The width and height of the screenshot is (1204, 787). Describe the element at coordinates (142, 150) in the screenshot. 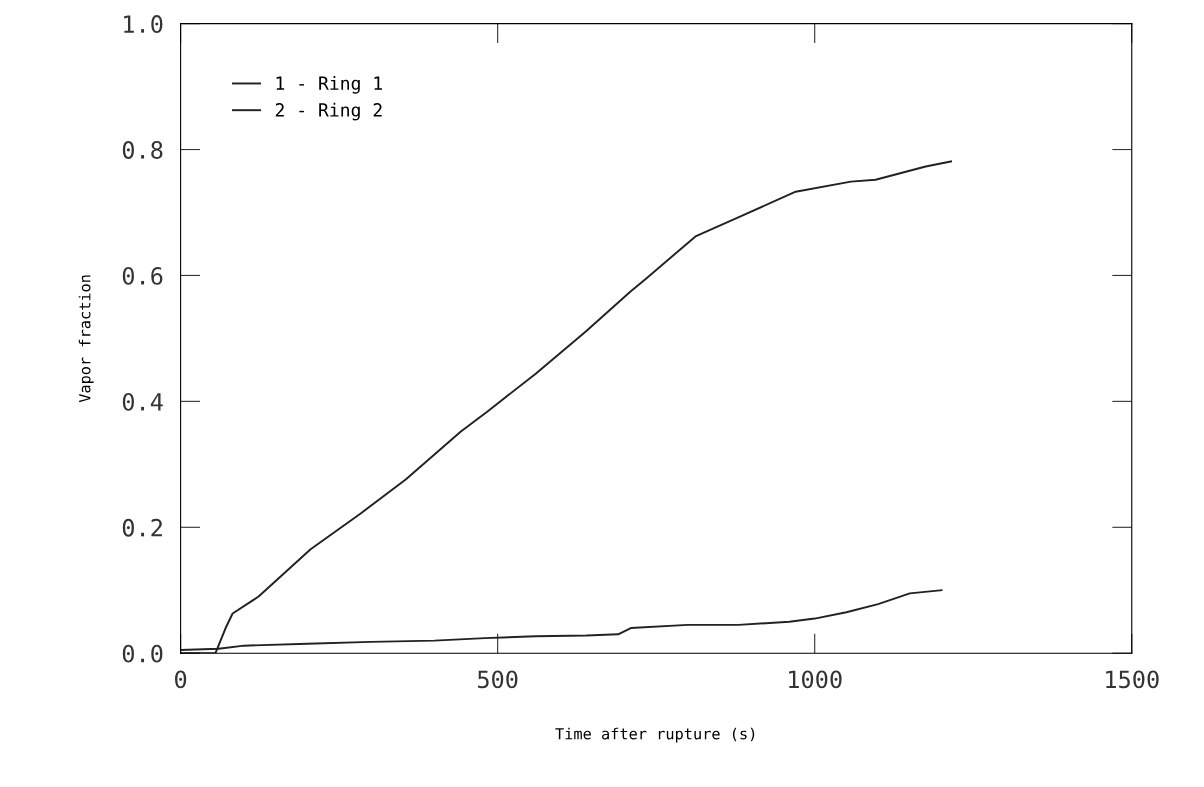

I see `y-tick-label: 0.8` at that location.